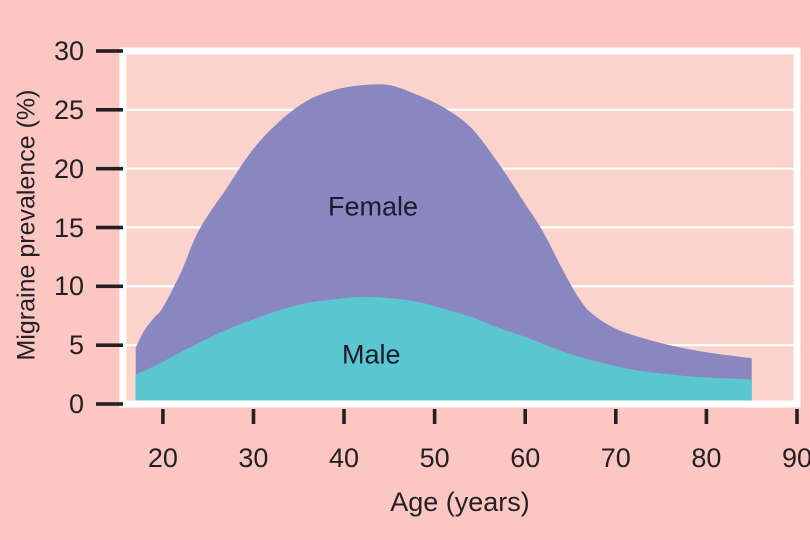 This screenshot has height=540, width=810. Describe the element at coordinates (706, 458) in the screenshot. I see `x-tick-label: 80` at that location.